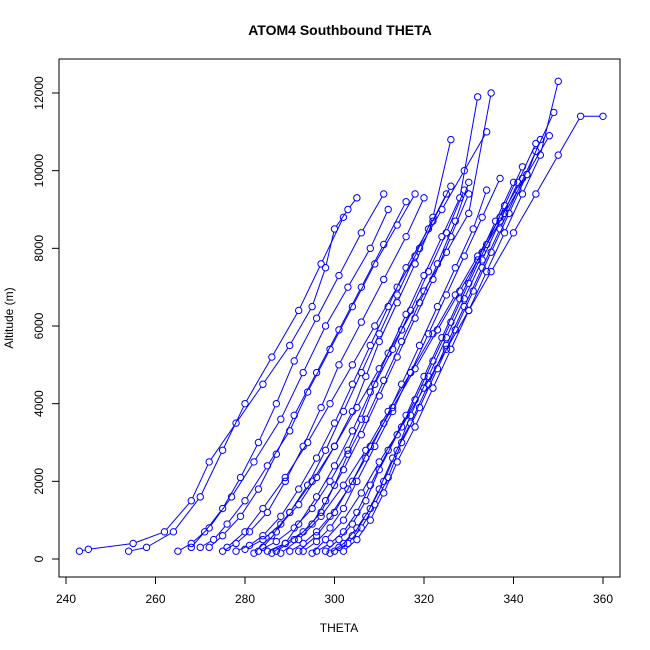 This screenshot has height=650, width=650. I want to click on x-tick-label: 240, so click(66, 599).